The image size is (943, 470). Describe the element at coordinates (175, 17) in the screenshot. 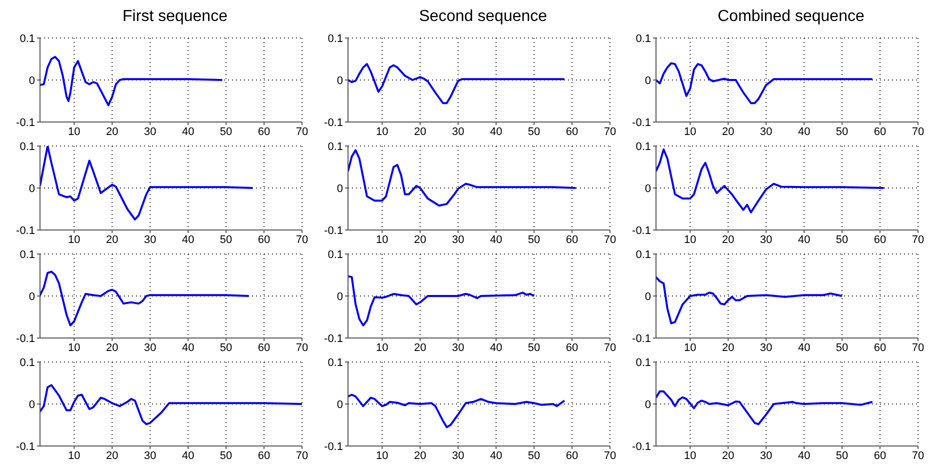

I see `chart-title: First sequence` at that location.